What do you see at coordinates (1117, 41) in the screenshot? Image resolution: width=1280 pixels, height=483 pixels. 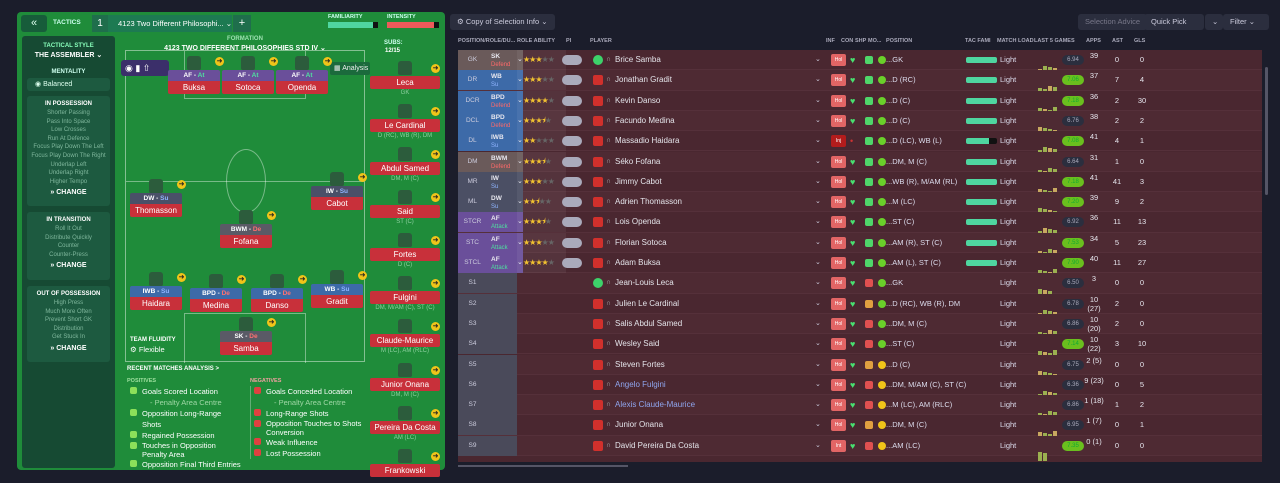 I see `column-header: AST` at bounding box center [1117, 41].